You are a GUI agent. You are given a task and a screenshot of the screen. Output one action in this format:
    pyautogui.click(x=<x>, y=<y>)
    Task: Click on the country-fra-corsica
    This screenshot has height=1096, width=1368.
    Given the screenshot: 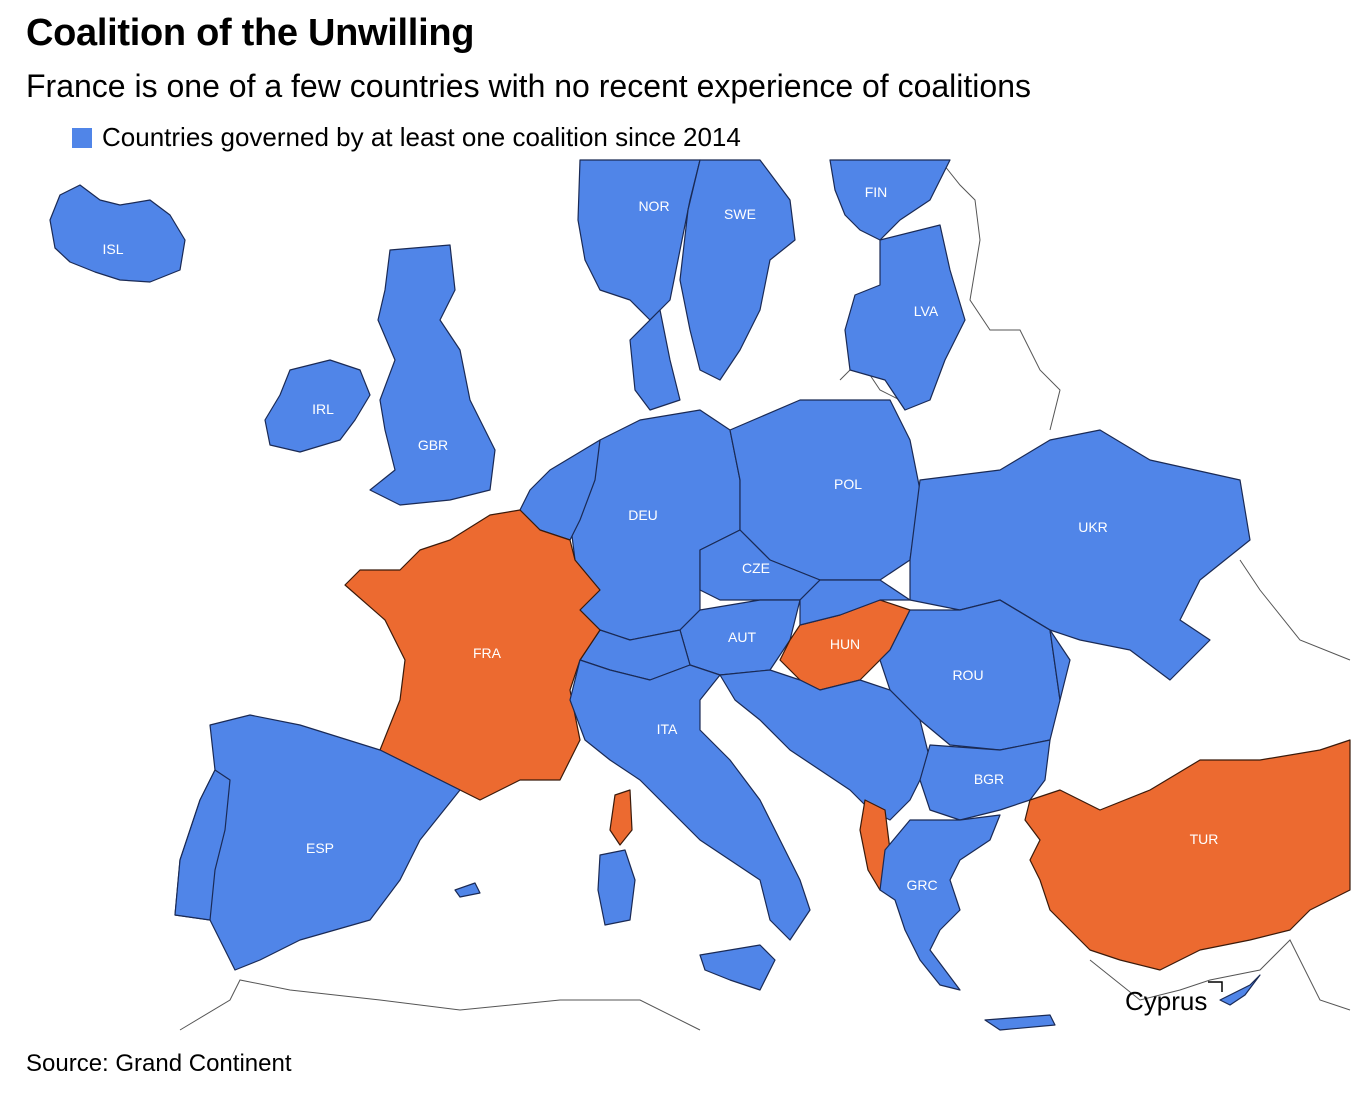 What is the action you would take?
    pyautogui.click(x=621, y=817)
    